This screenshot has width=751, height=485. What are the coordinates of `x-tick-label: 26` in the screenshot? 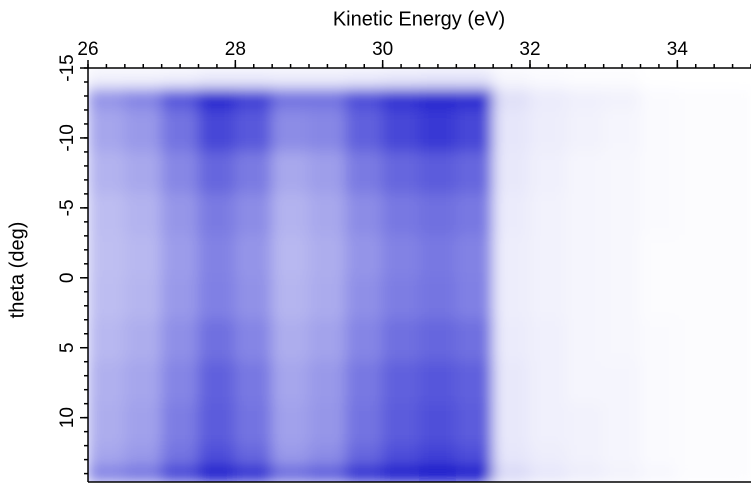 It's located at (87, 49).